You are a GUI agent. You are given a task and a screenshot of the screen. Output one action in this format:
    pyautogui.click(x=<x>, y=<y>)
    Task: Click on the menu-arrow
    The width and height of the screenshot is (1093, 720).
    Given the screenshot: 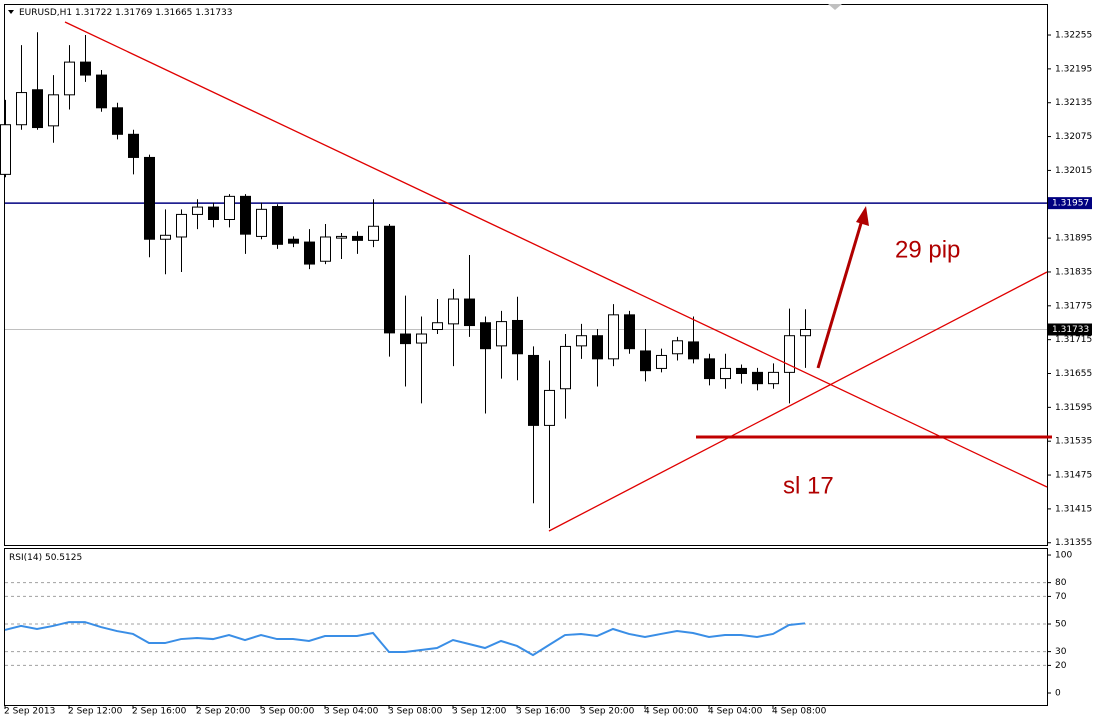 What is the action you would take?
    pyautogui.click(x=11, y=12)
    